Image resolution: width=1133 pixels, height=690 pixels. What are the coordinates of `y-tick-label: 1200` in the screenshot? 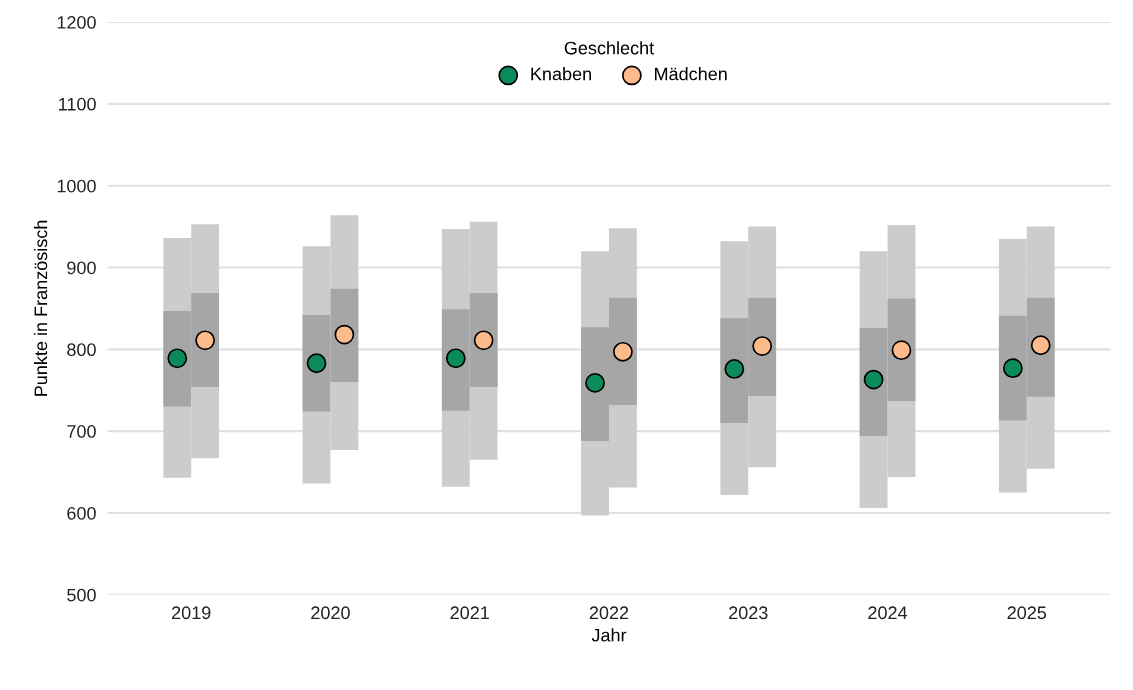 It's located at (76, 22).